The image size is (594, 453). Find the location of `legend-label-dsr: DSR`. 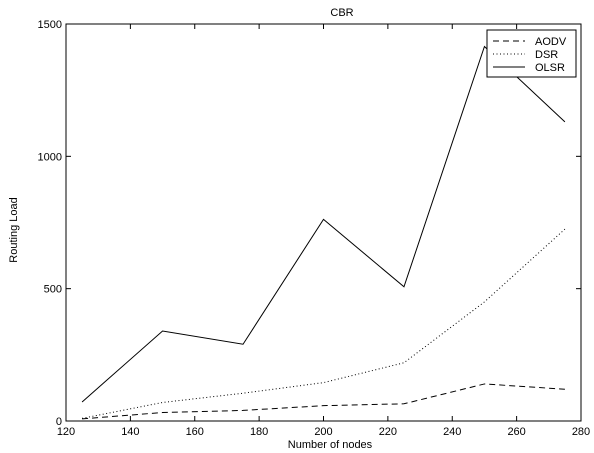

legend-label-dsr: DSR is located at coordinates (546, 55).